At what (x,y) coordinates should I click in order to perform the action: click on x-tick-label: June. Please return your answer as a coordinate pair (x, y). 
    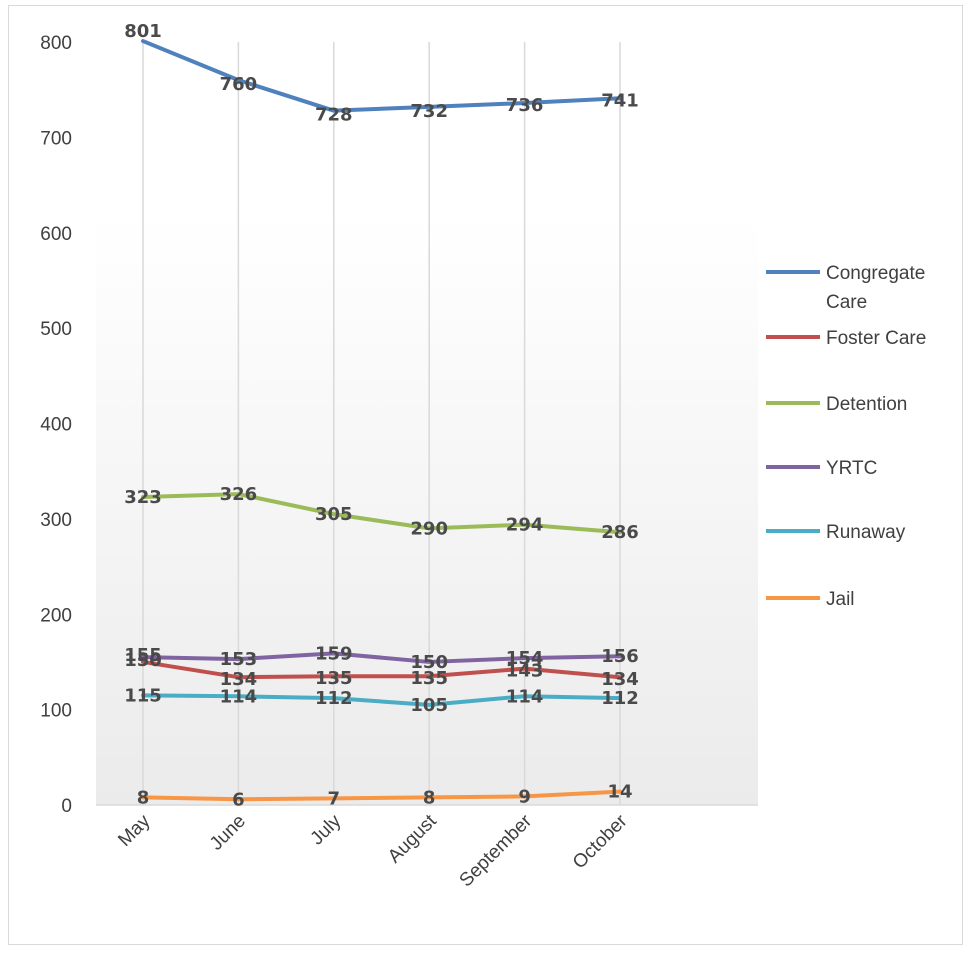
    Looking at the image, I should click on (228, 833).